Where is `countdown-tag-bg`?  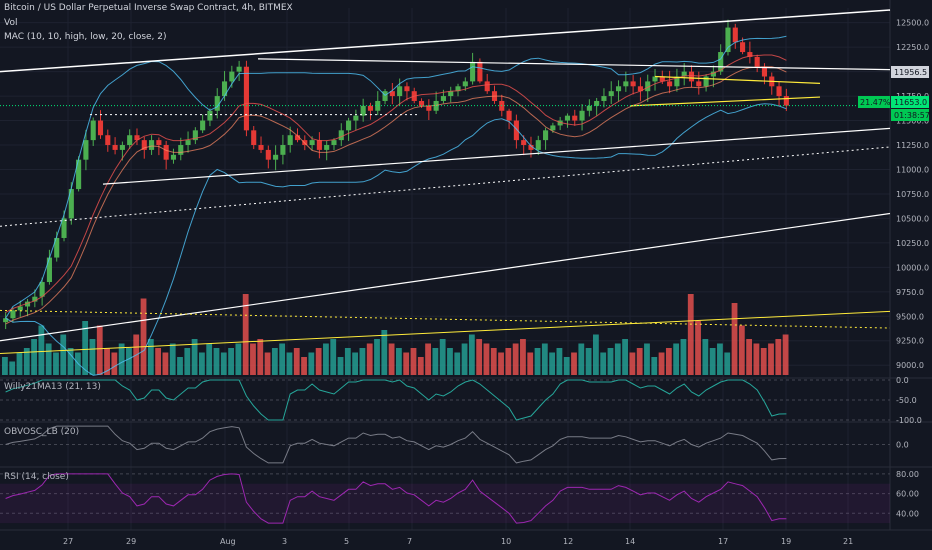
countdown-tag-bg is located at coordinates (910, 115).